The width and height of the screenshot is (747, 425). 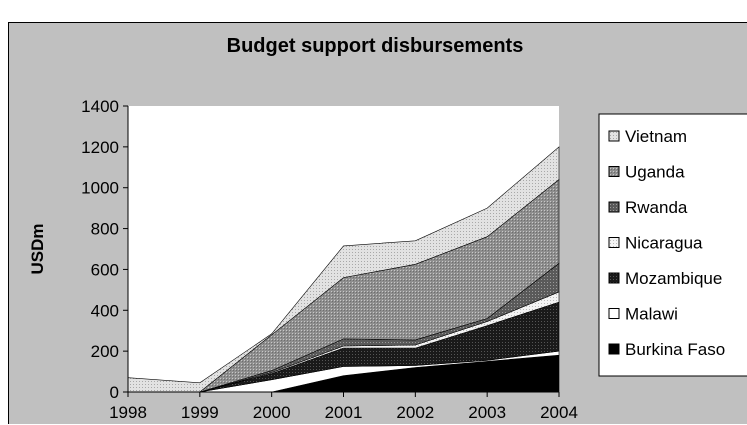 What do you see at coordinates (37, 248) in the screenshot?
I see `y-axis-title: USDm` at bounding box center [37, 248].